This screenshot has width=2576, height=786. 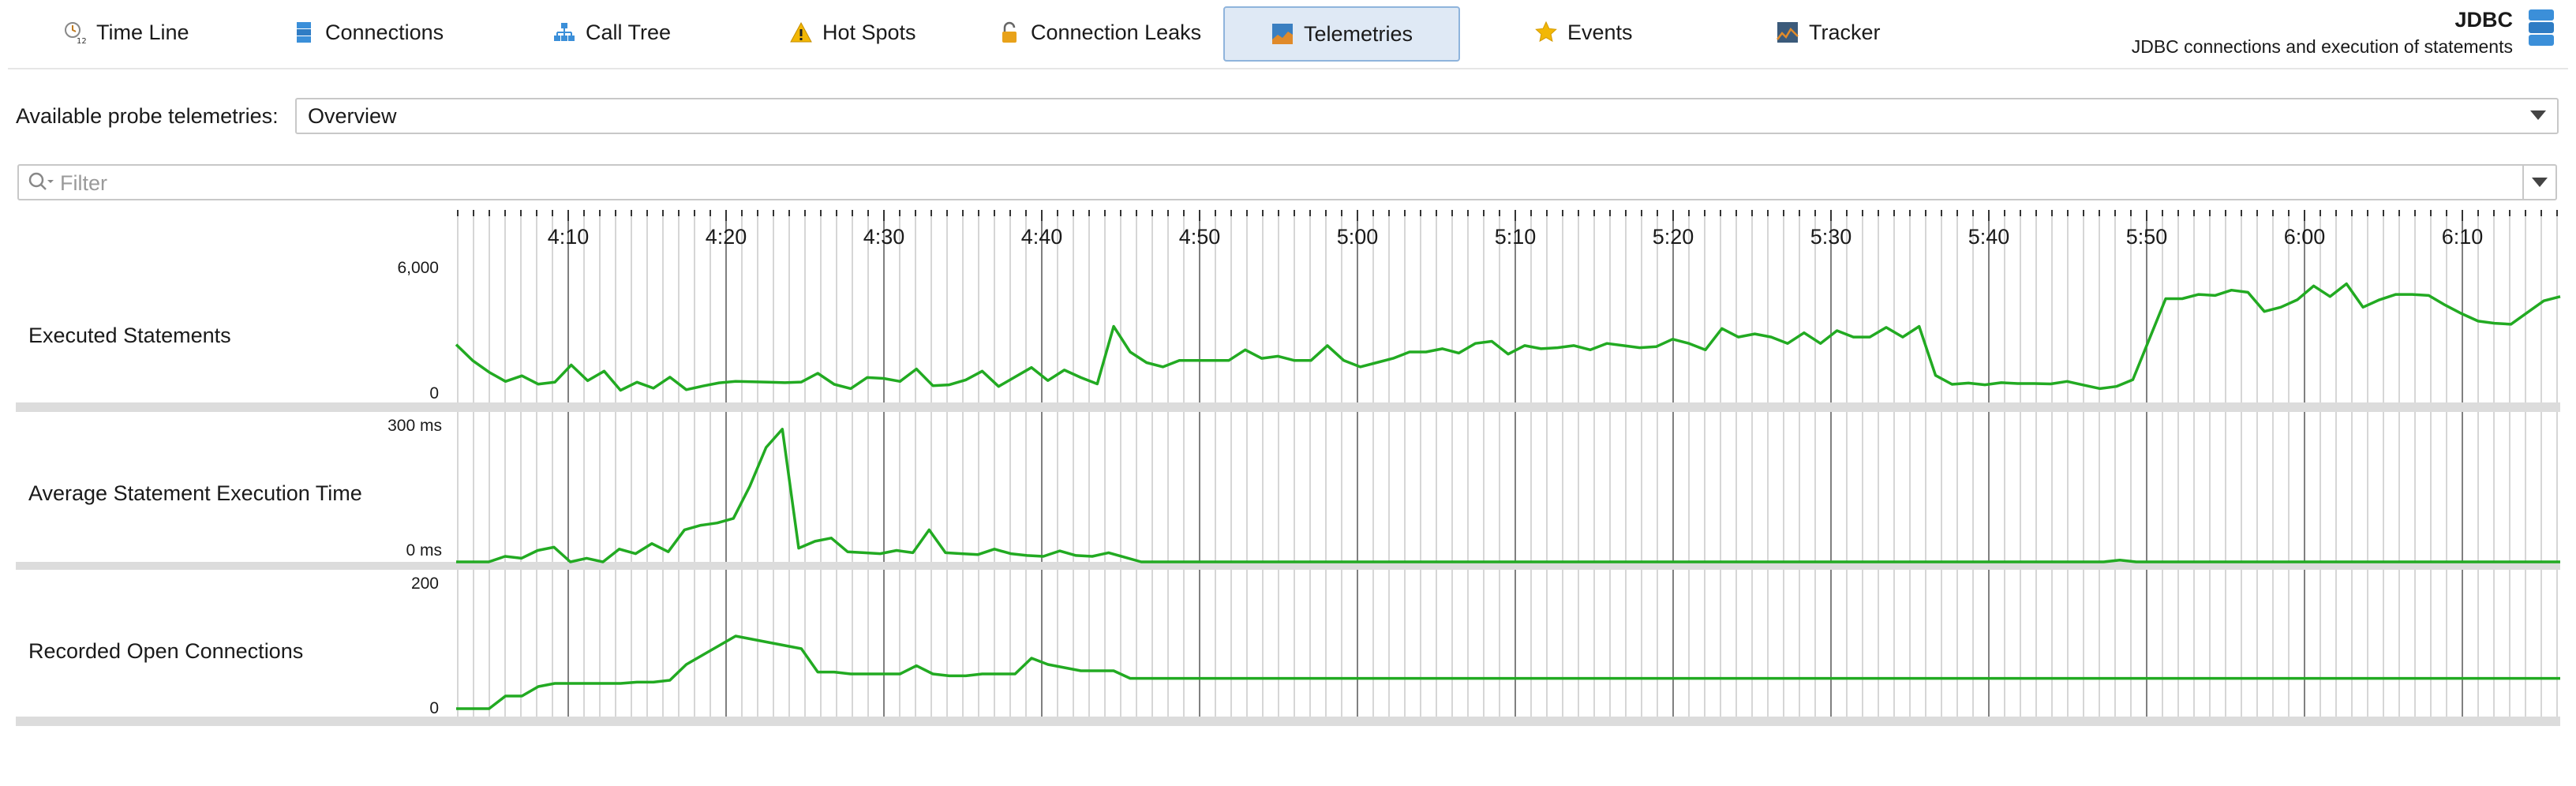 What do you see at coordinates (726, 237) in the screenshot?
I see `time-tick-label: 4:20` at bounding box center [726, 237].